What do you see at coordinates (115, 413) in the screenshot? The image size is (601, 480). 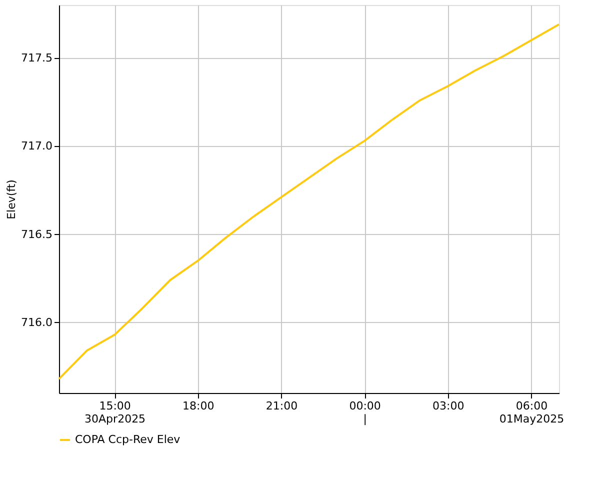 I see `x-tick-label: 15:00 30Apr2025` at bounding box center [115, 413].